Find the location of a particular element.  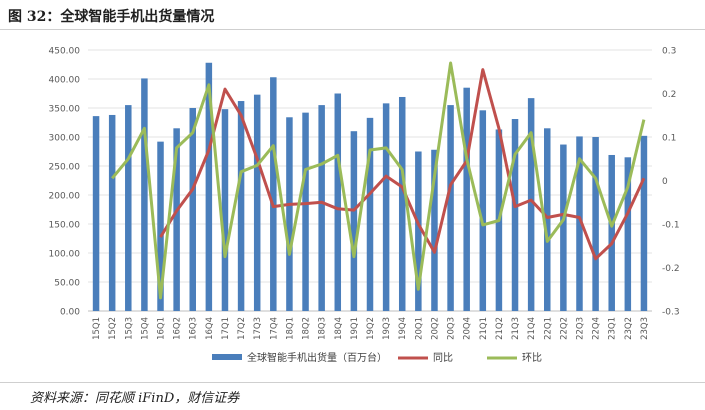

right-axis-tick-label: -0.2 is located at coordinates (671, 269).